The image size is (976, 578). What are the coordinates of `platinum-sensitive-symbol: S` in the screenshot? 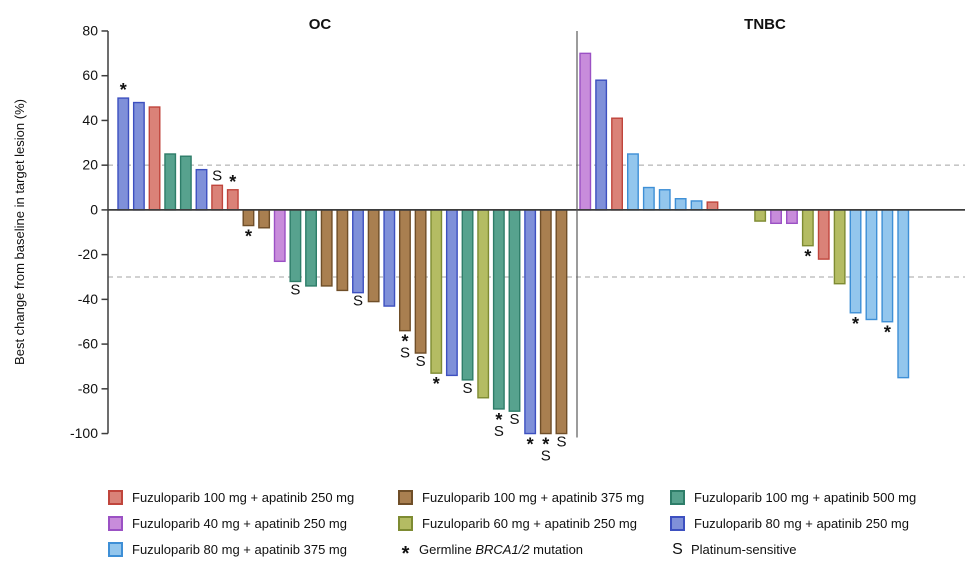 It's located at (677, 549).